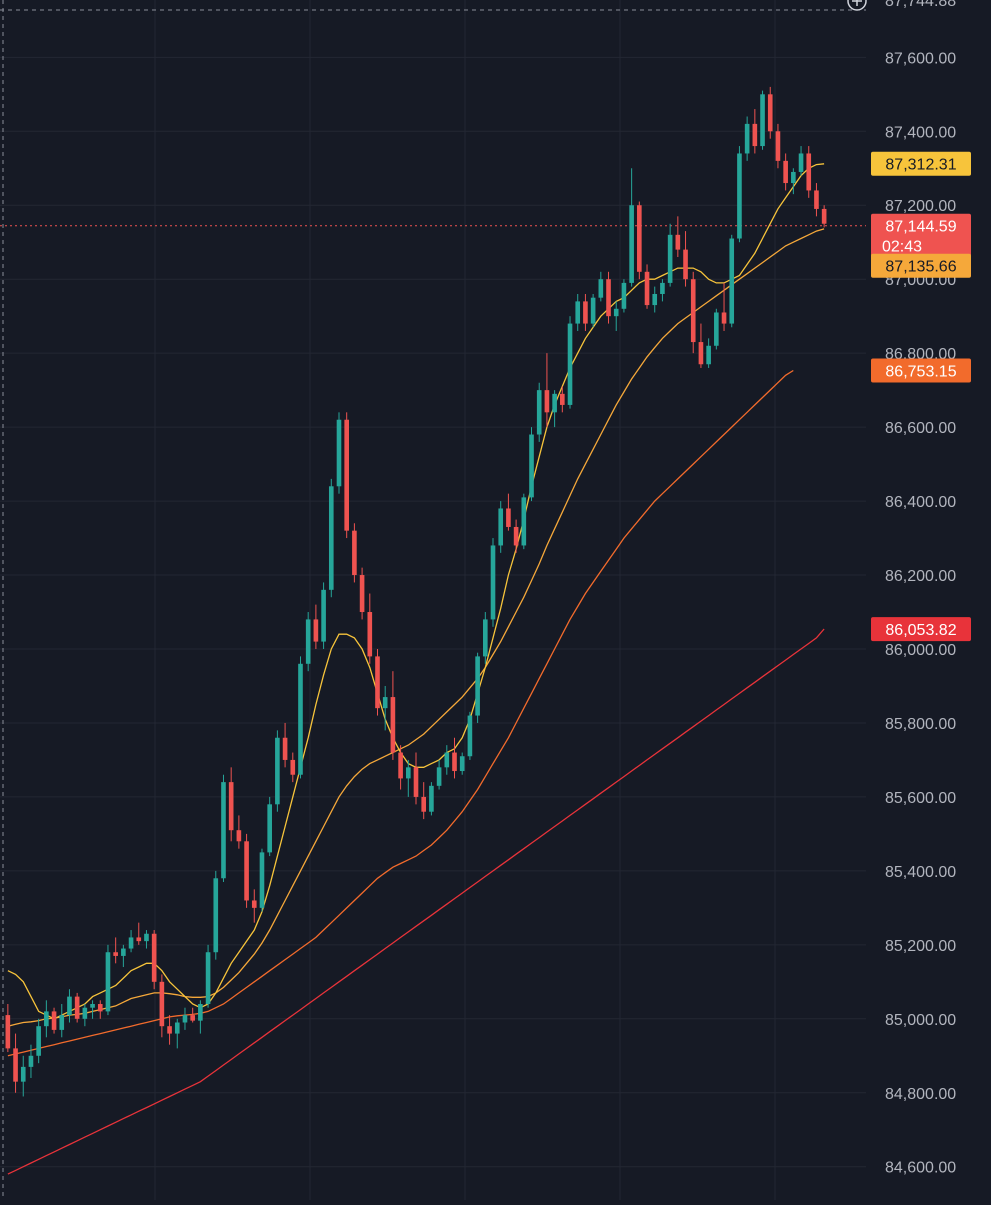 This screenshot has width=991, height=1205. I want to click on y-tick-label: 87,600.00, so click(920, 58).